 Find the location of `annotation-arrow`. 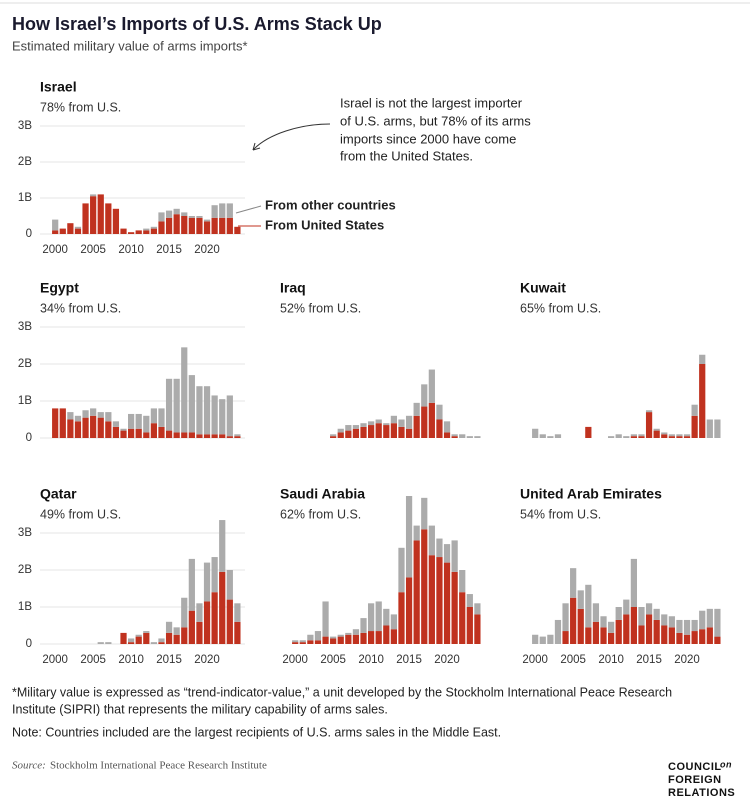

annotation-arrow is located at coordinates (291, 137).